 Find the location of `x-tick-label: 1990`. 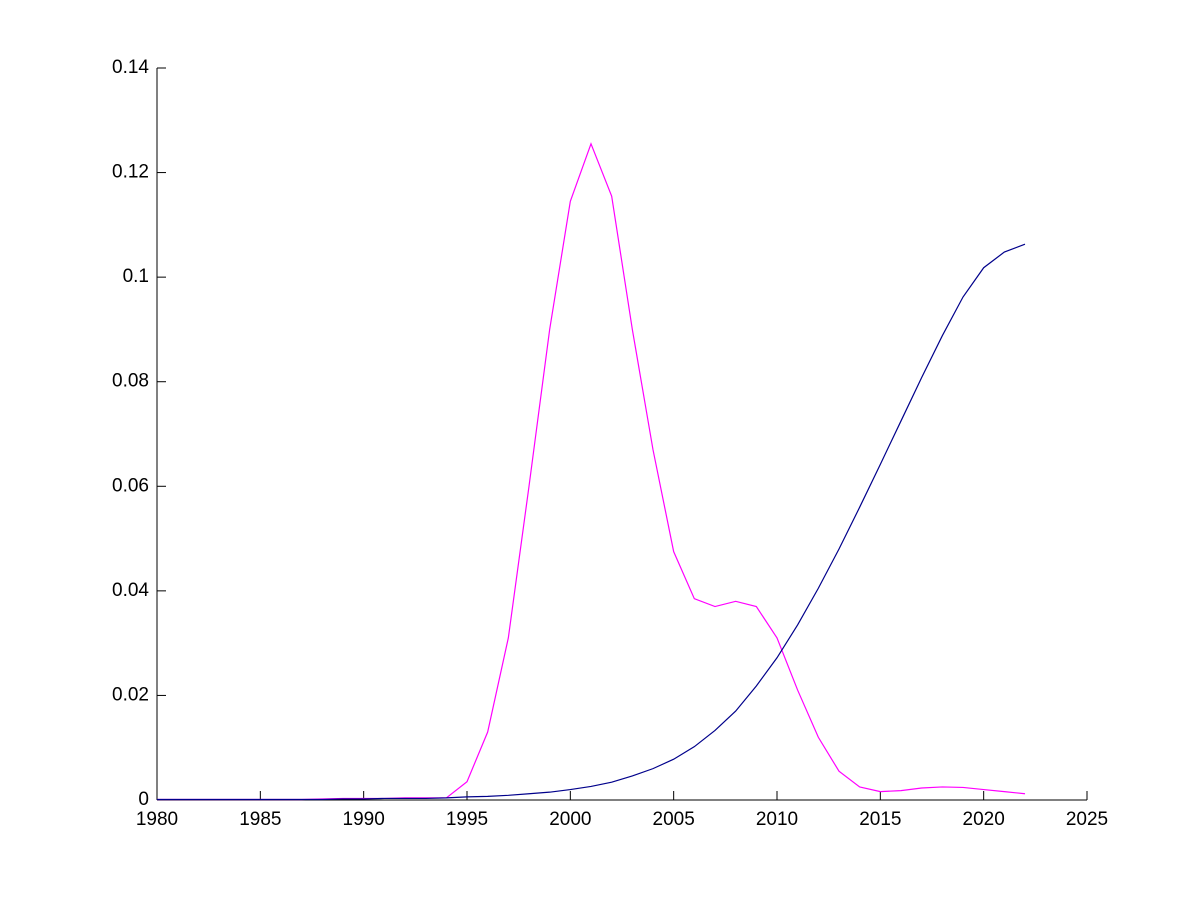

x-tick-label: 1990 is located at coordinates (364, 819).